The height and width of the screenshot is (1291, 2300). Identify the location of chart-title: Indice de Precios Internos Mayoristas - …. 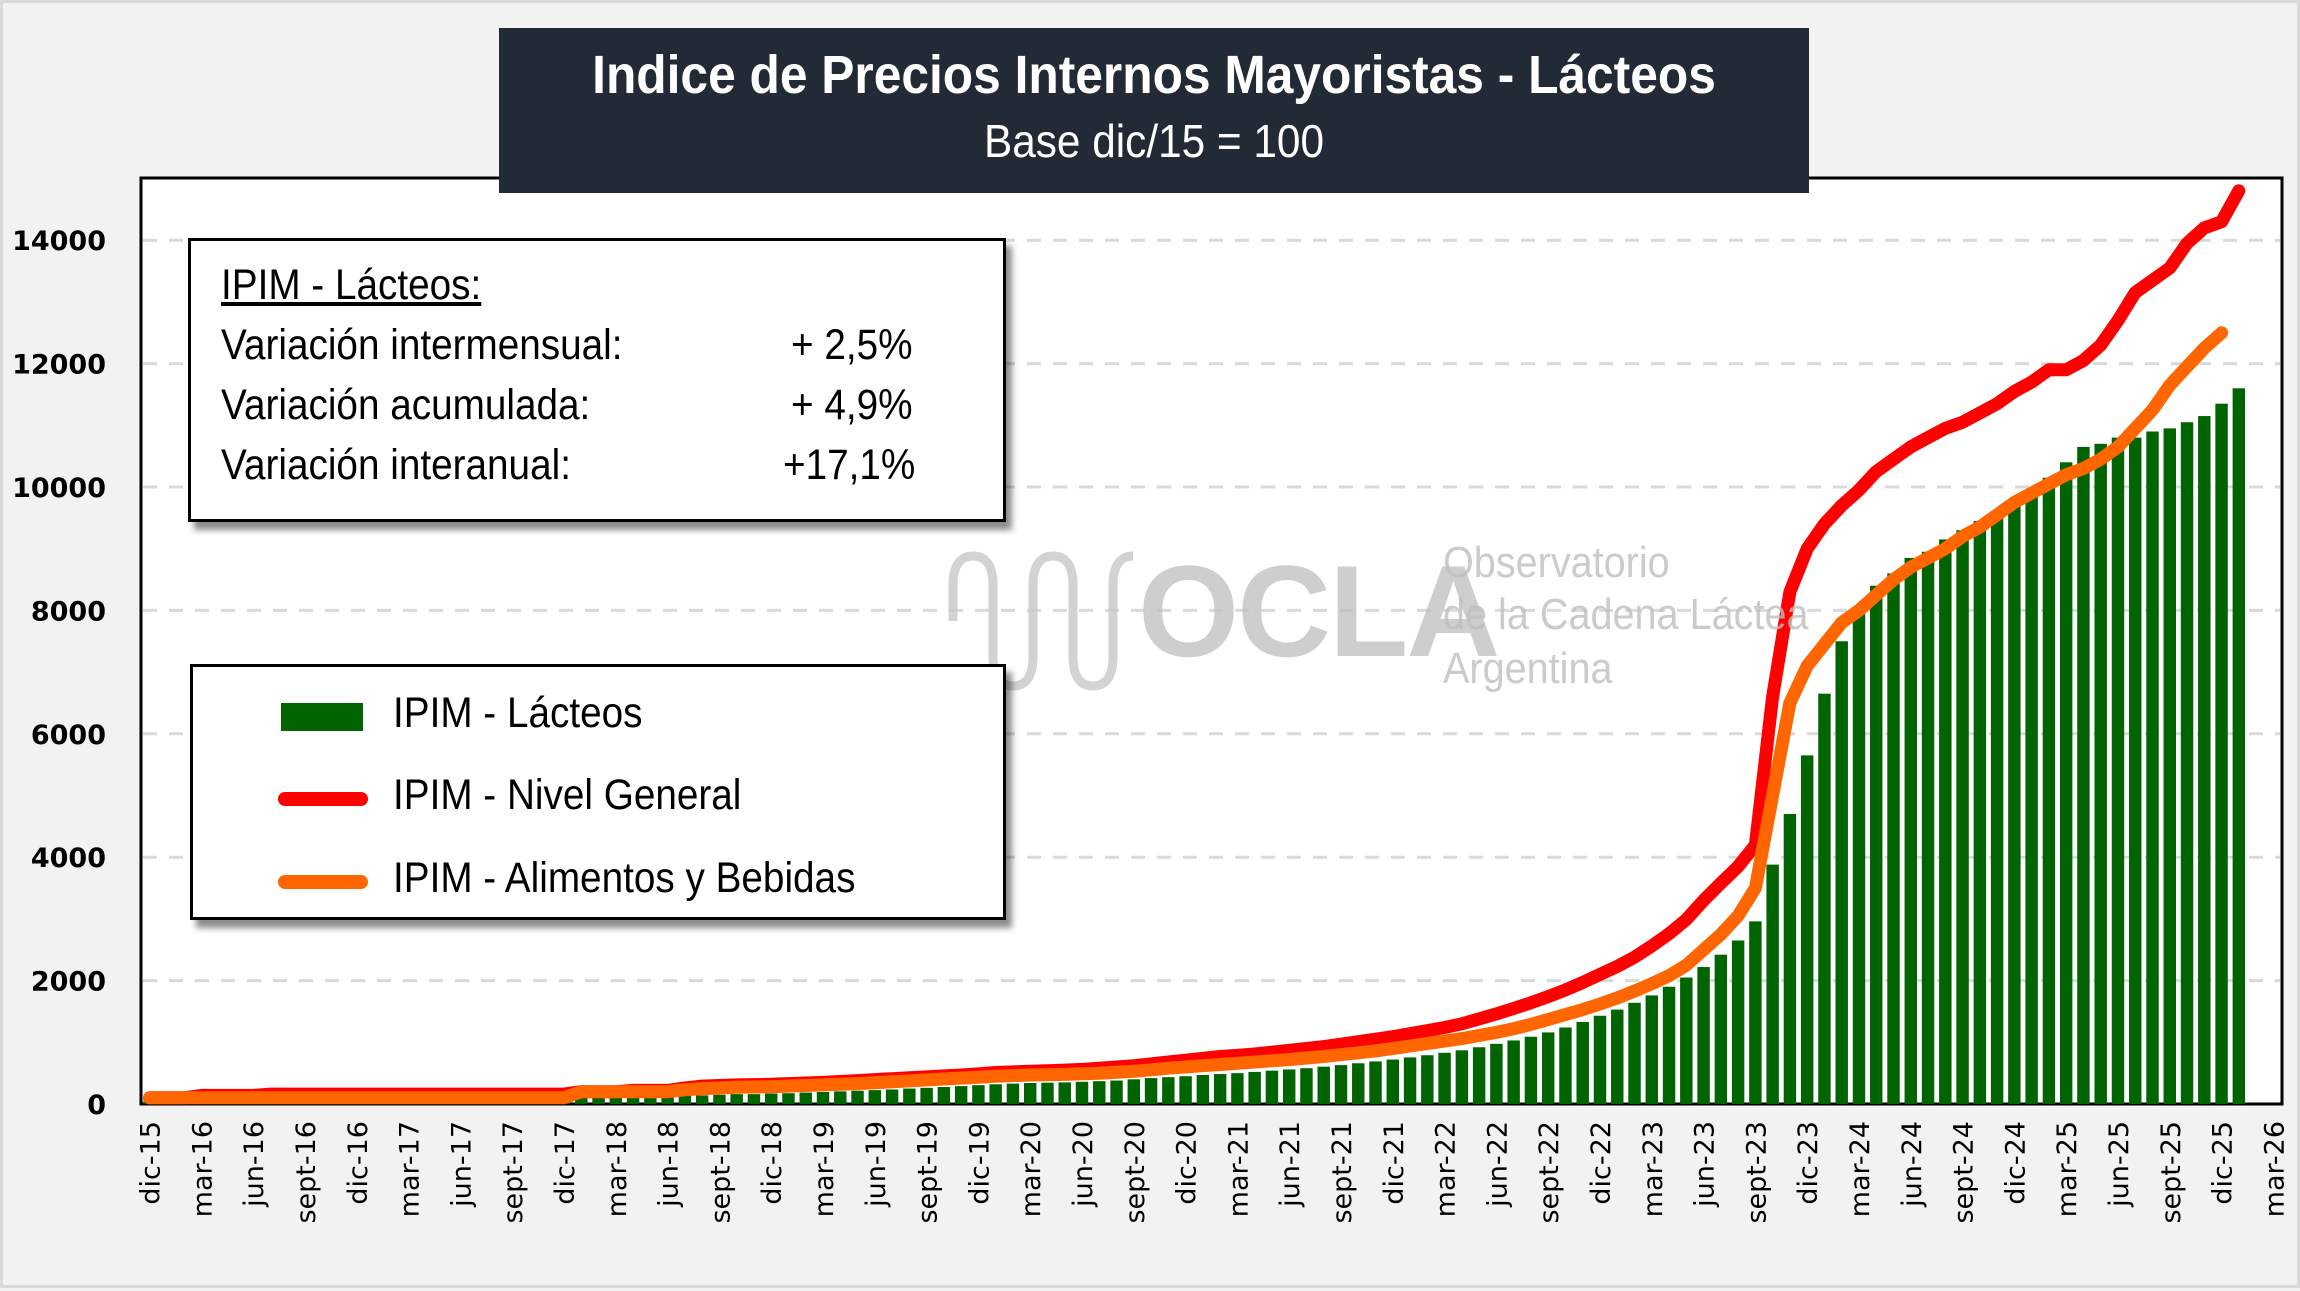
(1154, 75).